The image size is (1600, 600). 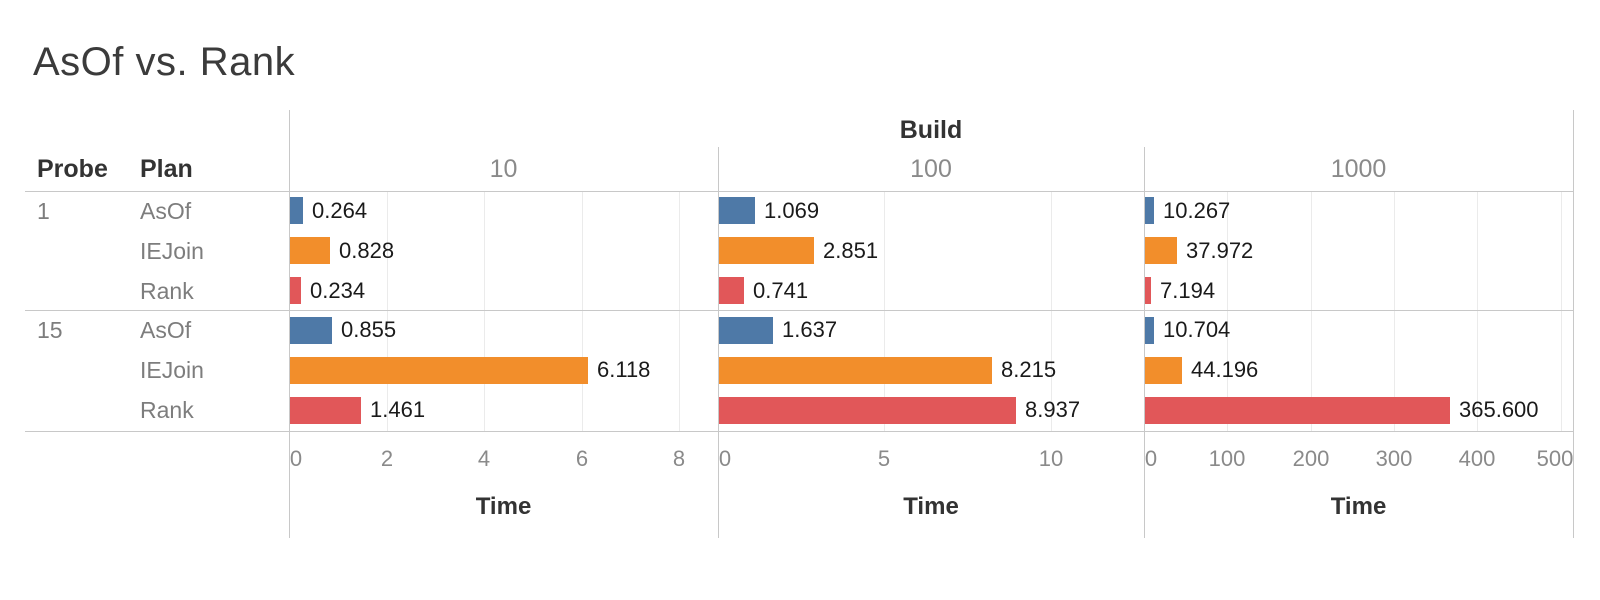 What do you see at coordinates (1227, 458) in the screenshot?
I see `x-axis-tick-label: 100` at bounding box center [1227, 458].